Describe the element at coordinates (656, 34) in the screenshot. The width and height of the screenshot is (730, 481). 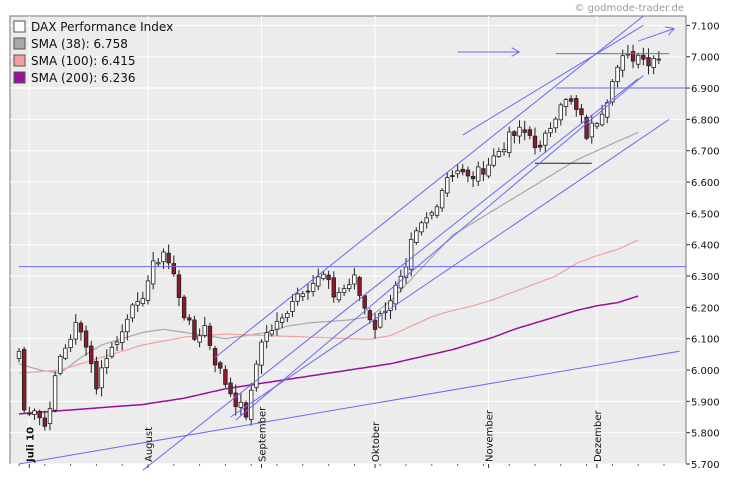
I see `arrow-annotation` at that location.